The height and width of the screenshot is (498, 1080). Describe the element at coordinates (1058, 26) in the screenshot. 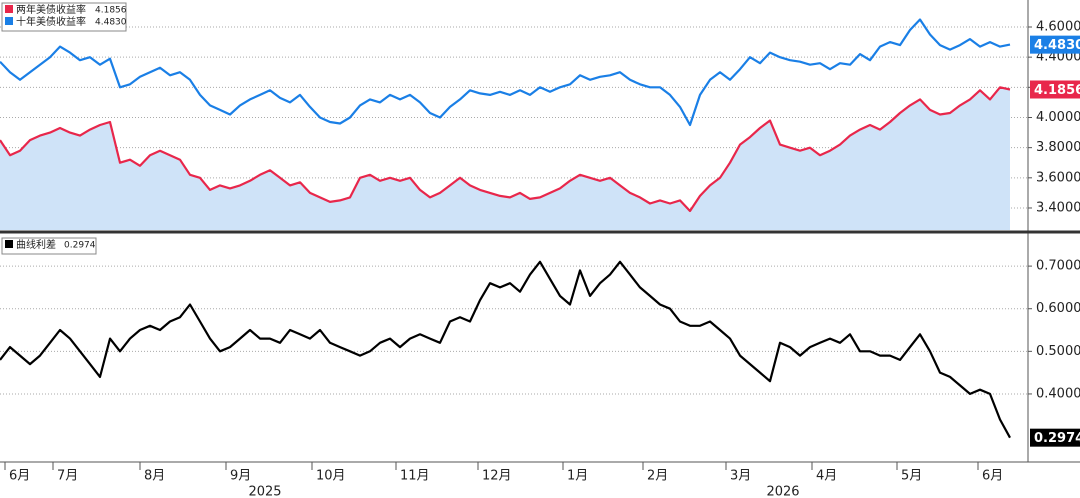

I see `y-tick-label: 4.6000` at that location.